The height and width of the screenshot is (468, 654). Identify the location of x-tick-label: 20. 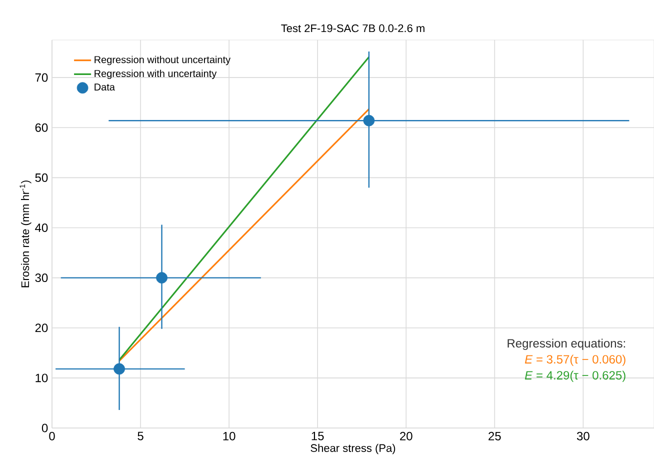
(406, 436).